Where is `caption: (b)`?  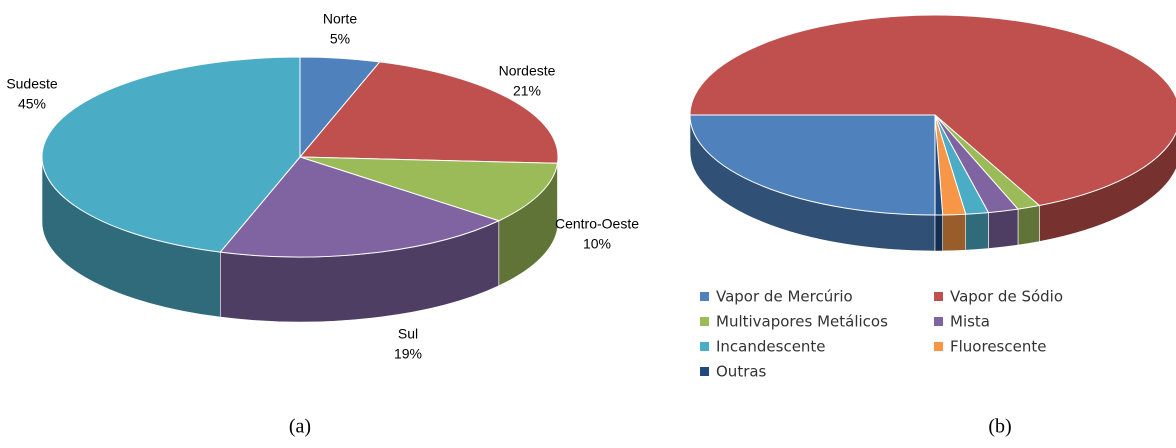
caption: (b) is located at coordinates (999, 427).